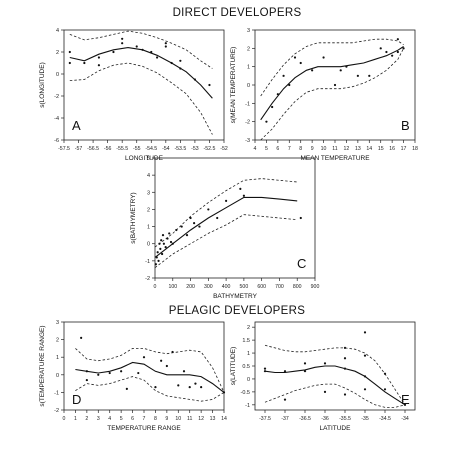 The image size is (474, 460). I want to click on y-axis-label: s(LONGITUDE), so click(42, 85).